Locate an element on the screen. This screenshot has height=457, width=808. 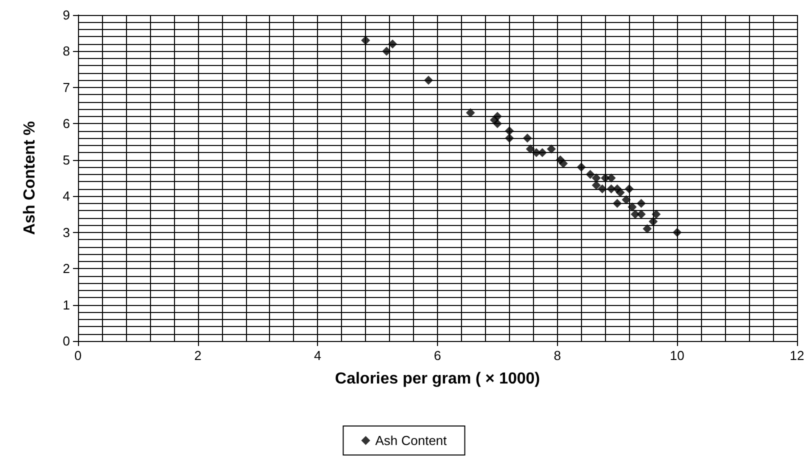
y-tick-label: 9 is located at coordinates (66, 15).